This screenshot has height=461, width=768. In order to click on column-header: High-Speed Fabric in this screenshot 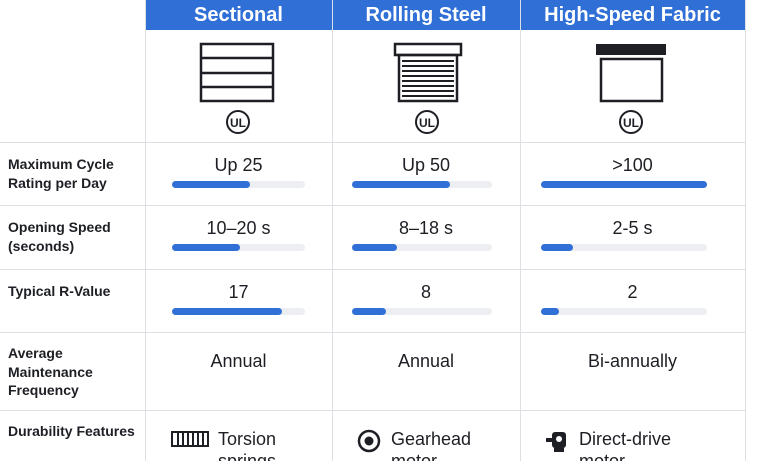, I will do `click(632, 15)`.